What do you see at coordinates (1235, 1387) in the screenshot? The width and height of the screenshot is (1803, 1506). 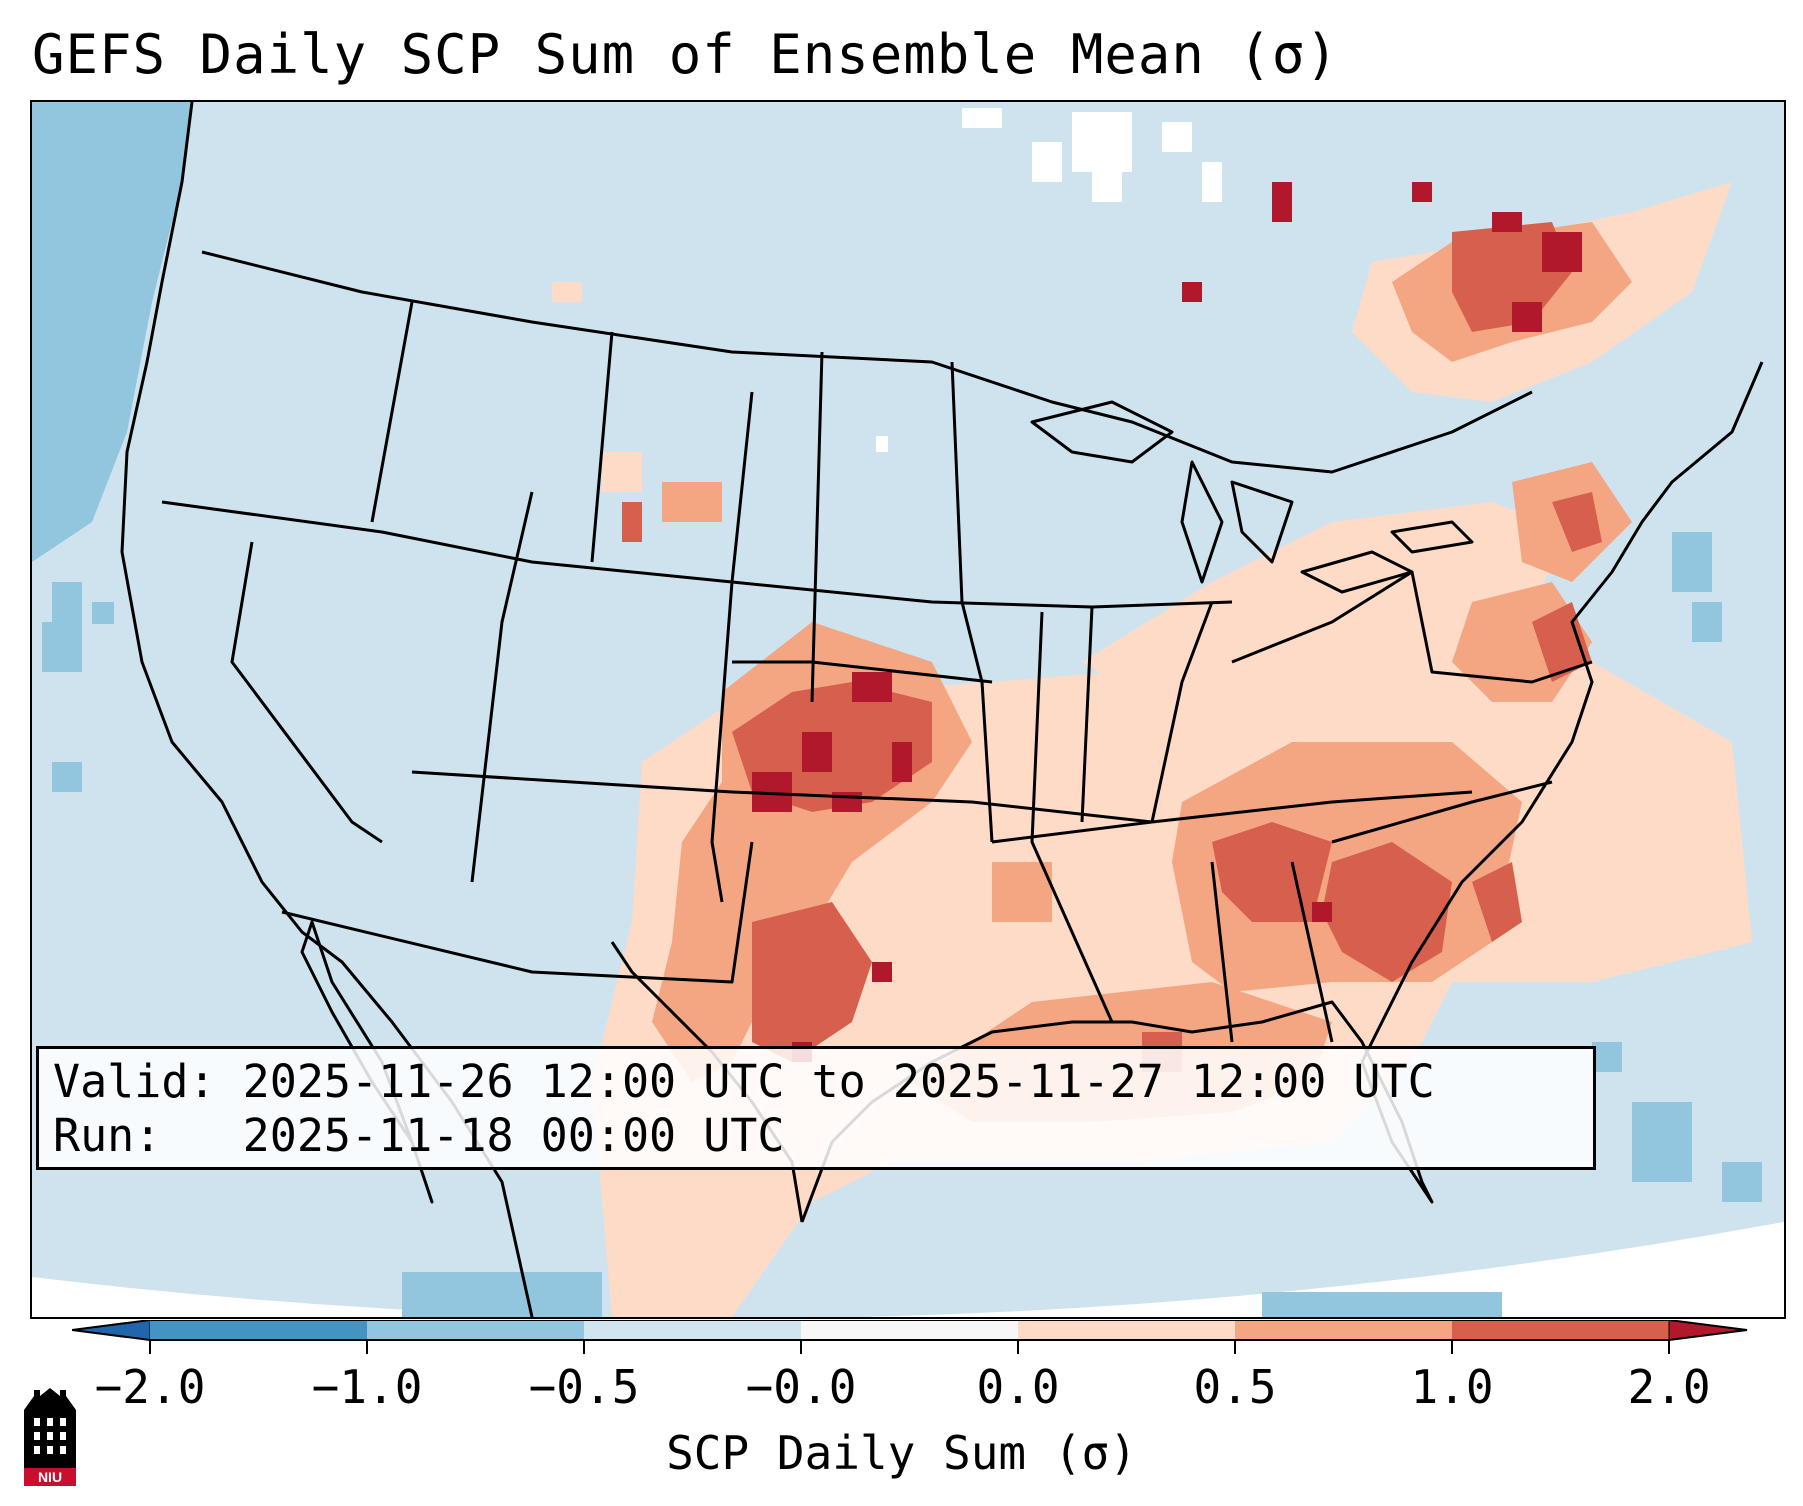 I see `colorbar-tick-label: 0.5` at bounding box center [1235, 1387].